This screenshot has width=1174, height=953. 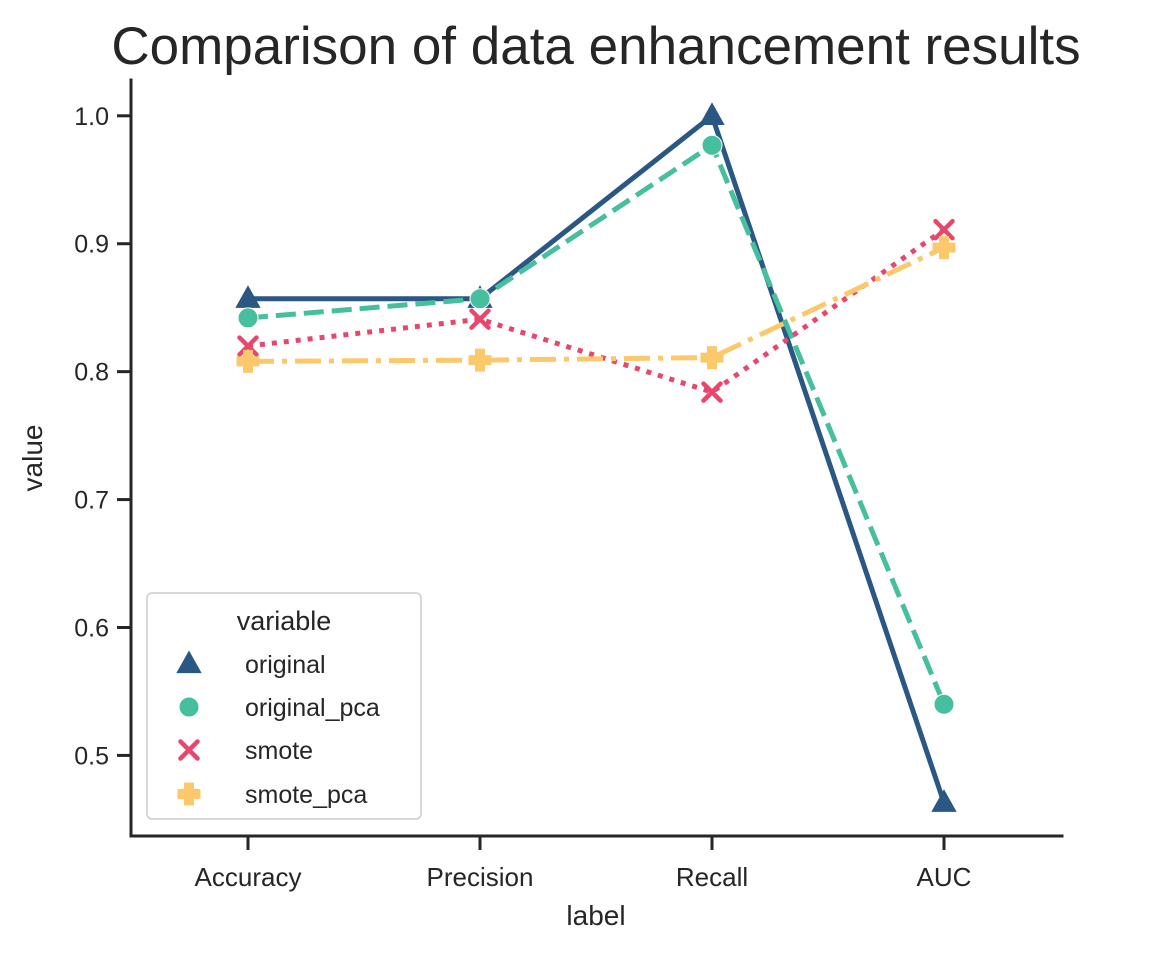 I want to click on y-tick-label: 0.7, so click(x=91, y=501).